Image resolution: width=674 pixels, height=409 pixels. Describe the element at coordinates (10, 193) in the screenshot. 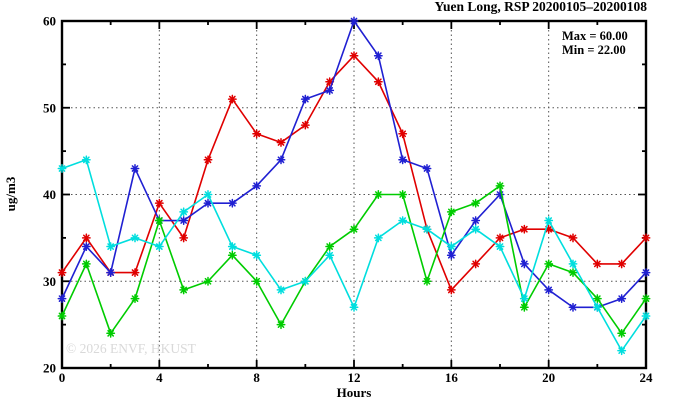

I see `y-axis-label: ug/m3` at that location.